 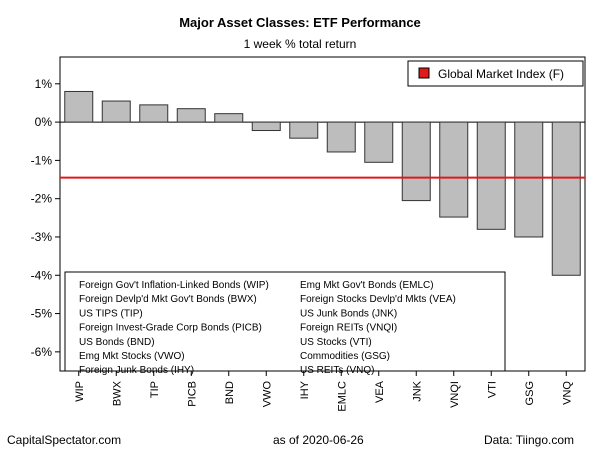 What do you see at coordinates (455, 394) in the screenshot?
I see `x-tick-label: VNQI` at bounding box center [455, 394].